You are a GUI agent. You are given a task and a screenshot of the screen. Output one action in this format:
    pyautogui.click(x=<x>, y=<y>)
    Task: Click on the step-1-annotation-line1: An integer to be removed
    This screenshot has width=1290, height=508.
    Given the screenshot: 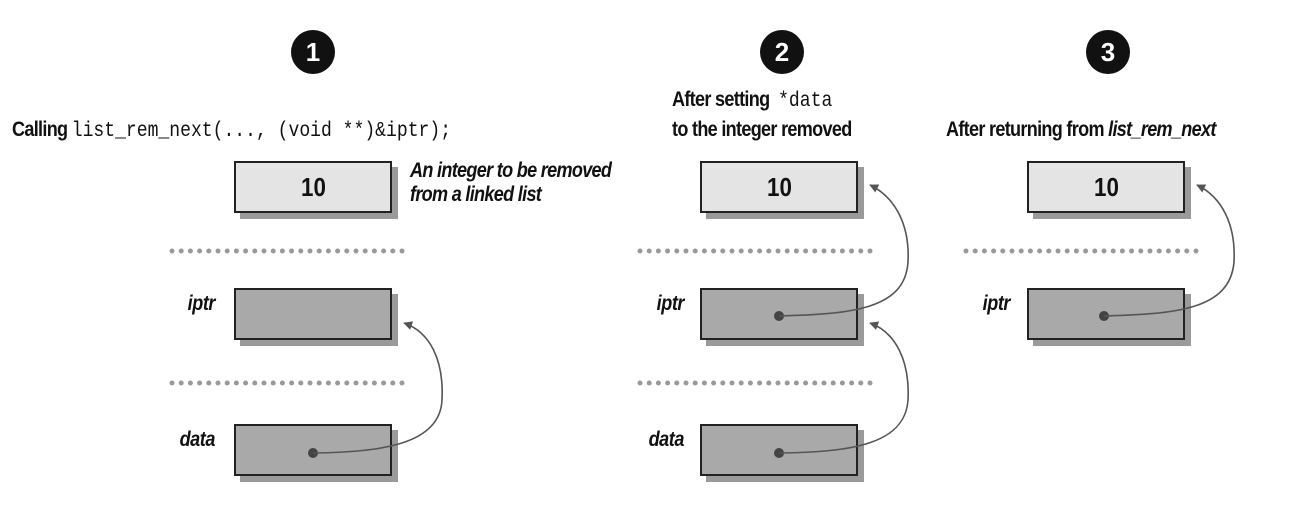 What is the action you would take?
    pyautogui.click(x=511, y=170)
    